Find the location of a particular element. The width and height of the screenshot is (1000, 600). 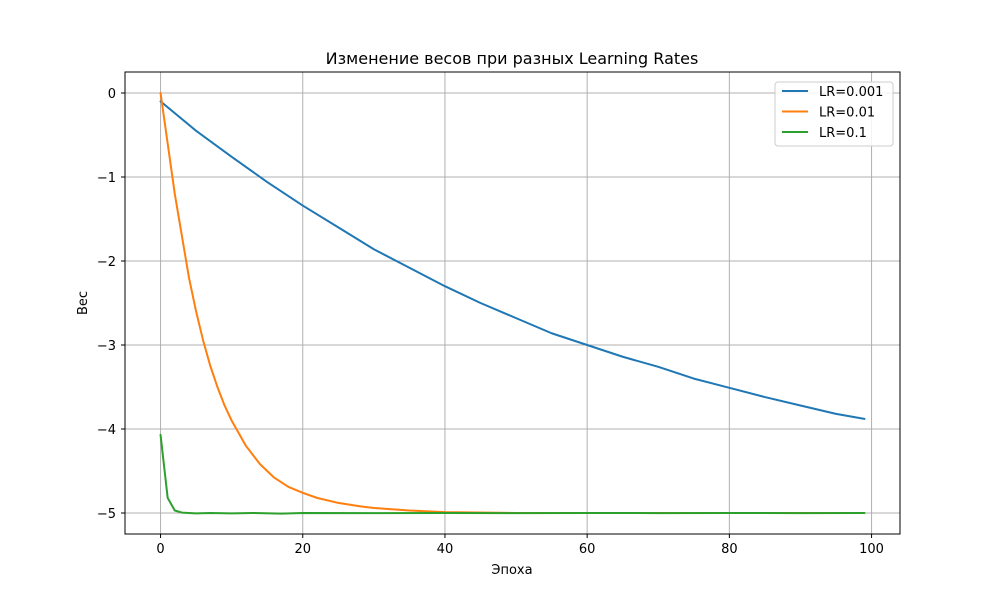

y-tick-label: −2 is located at coordinates (106, 262).